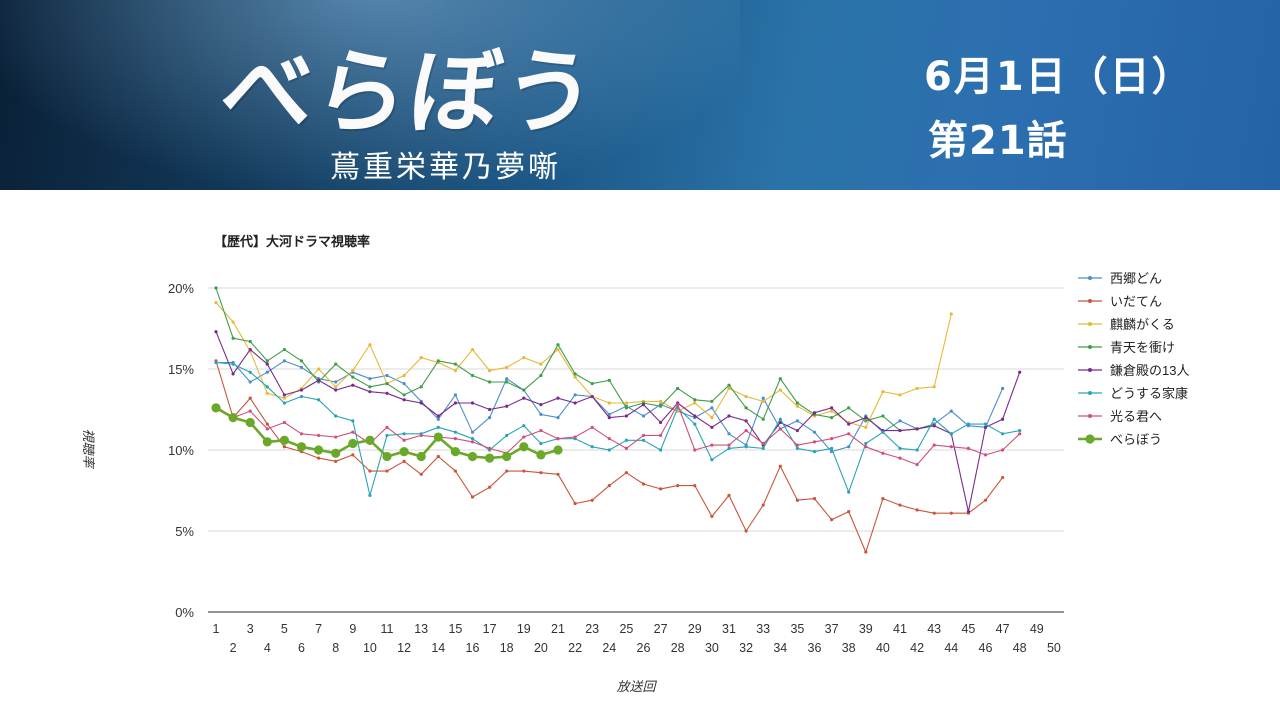 This screenshot has width=1280, height=720. What do you see at coordinates (729, 629) in the screenshot?
I see `x-tick-label: 31` at bounding box center [729, 629].